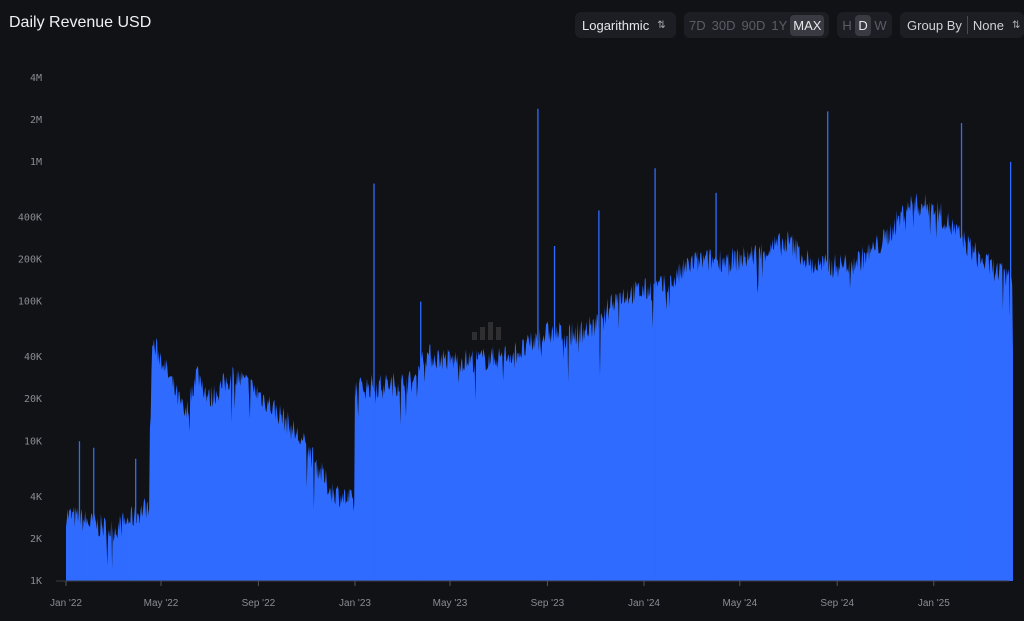 The width and height of the screenshot is (1024, 621). What do you see at coordinates (36, 497) in the screenshot?
I see `y-tick-label: 4K` at bounding box center [36, 497].